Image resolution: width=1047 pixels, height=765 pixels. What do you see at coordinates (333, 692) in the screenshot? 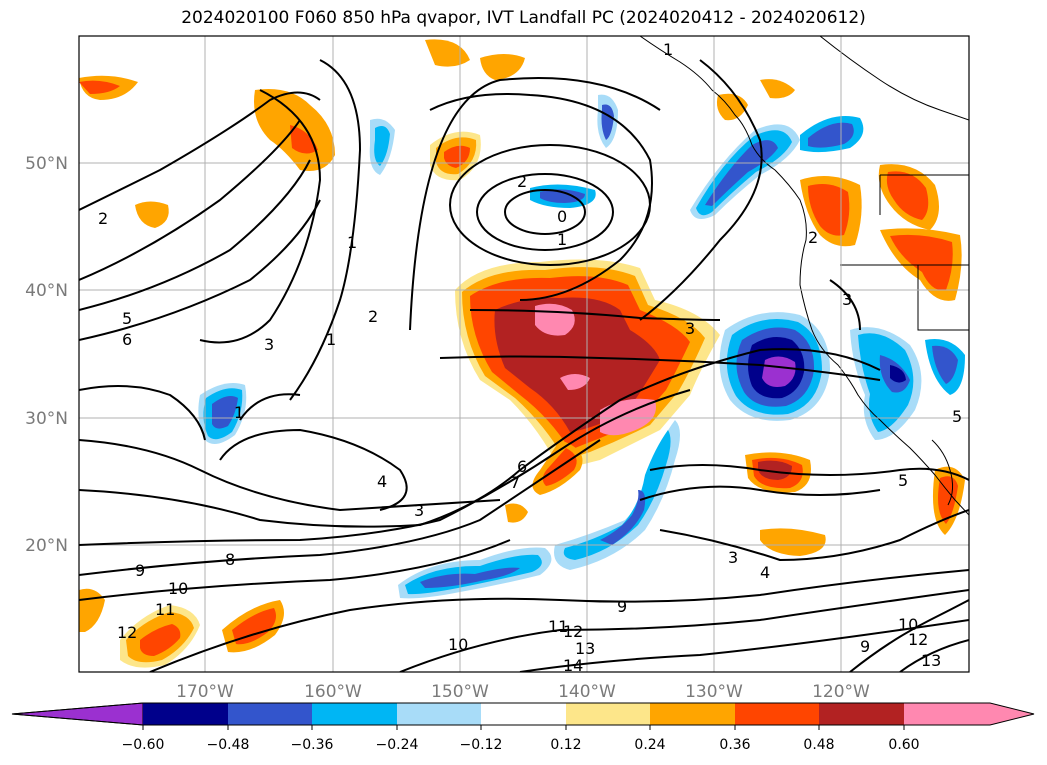
I see `lon-label: 160°W` at bounding box center [333, 692].